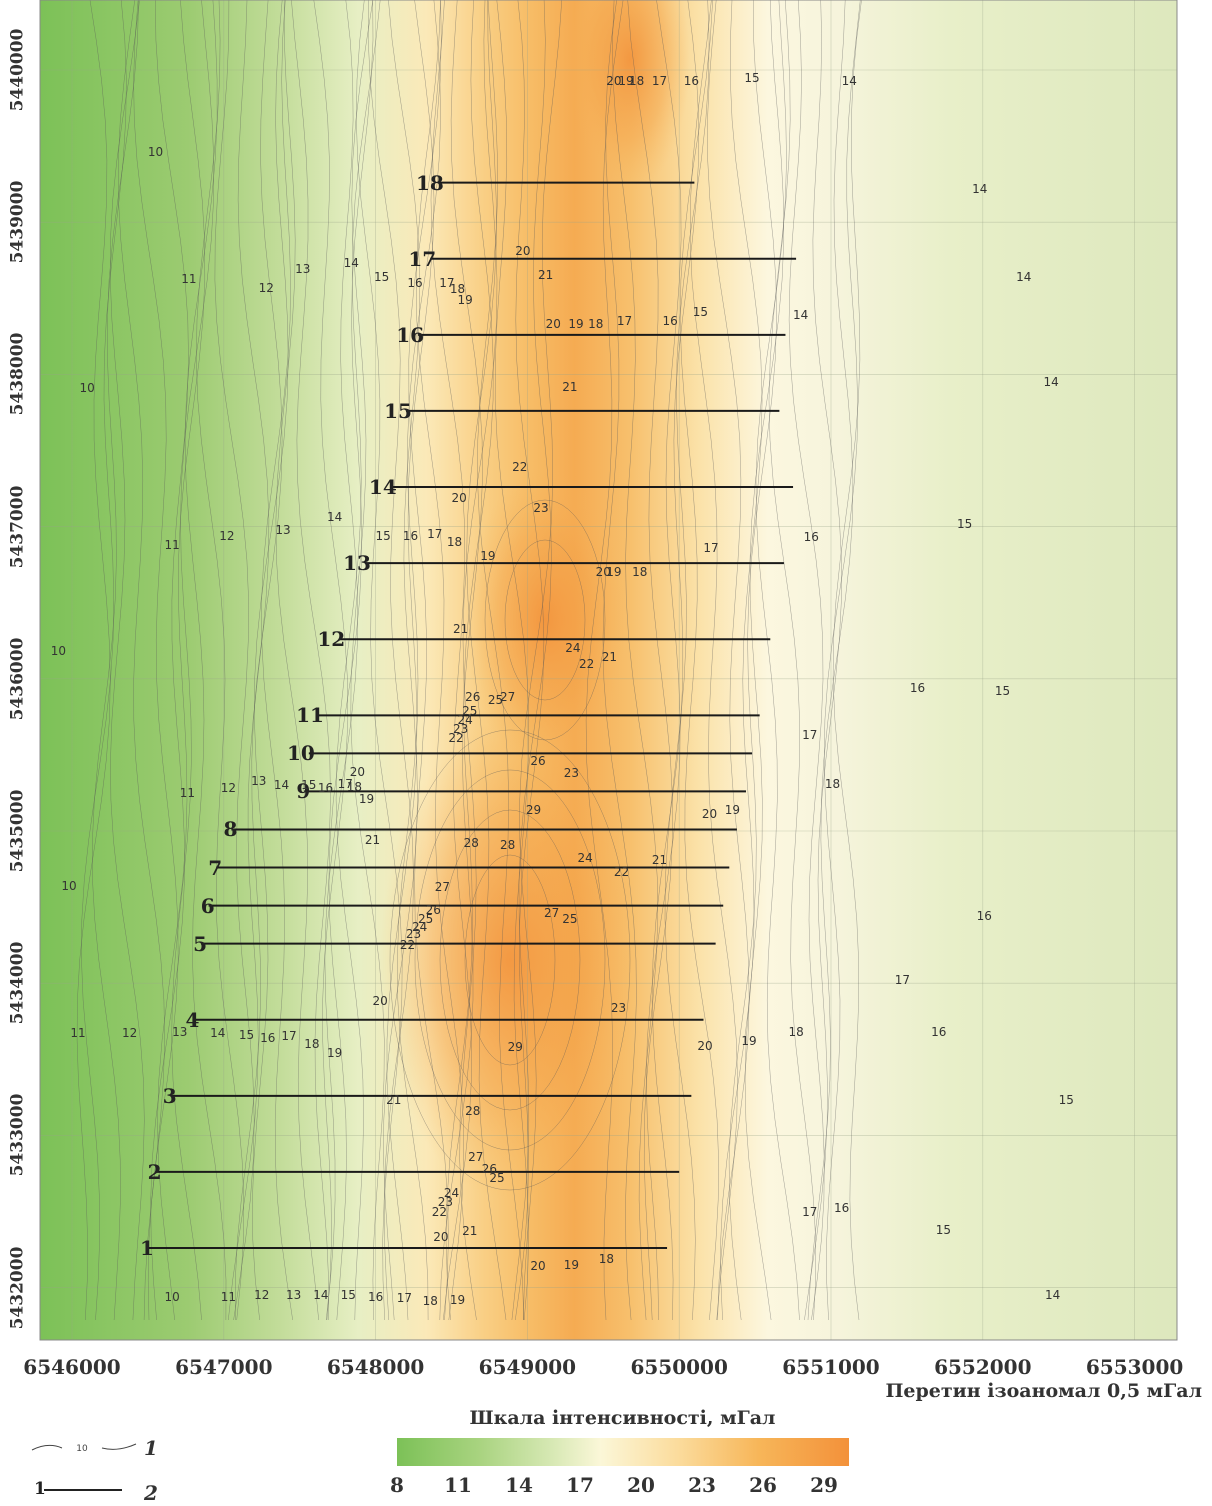 This screenshot has width=1212, height=1506. What do you see at coordinates (800, 315) in the screenshot?
I see `contour-label: 14` at bounding box center [800, 315].